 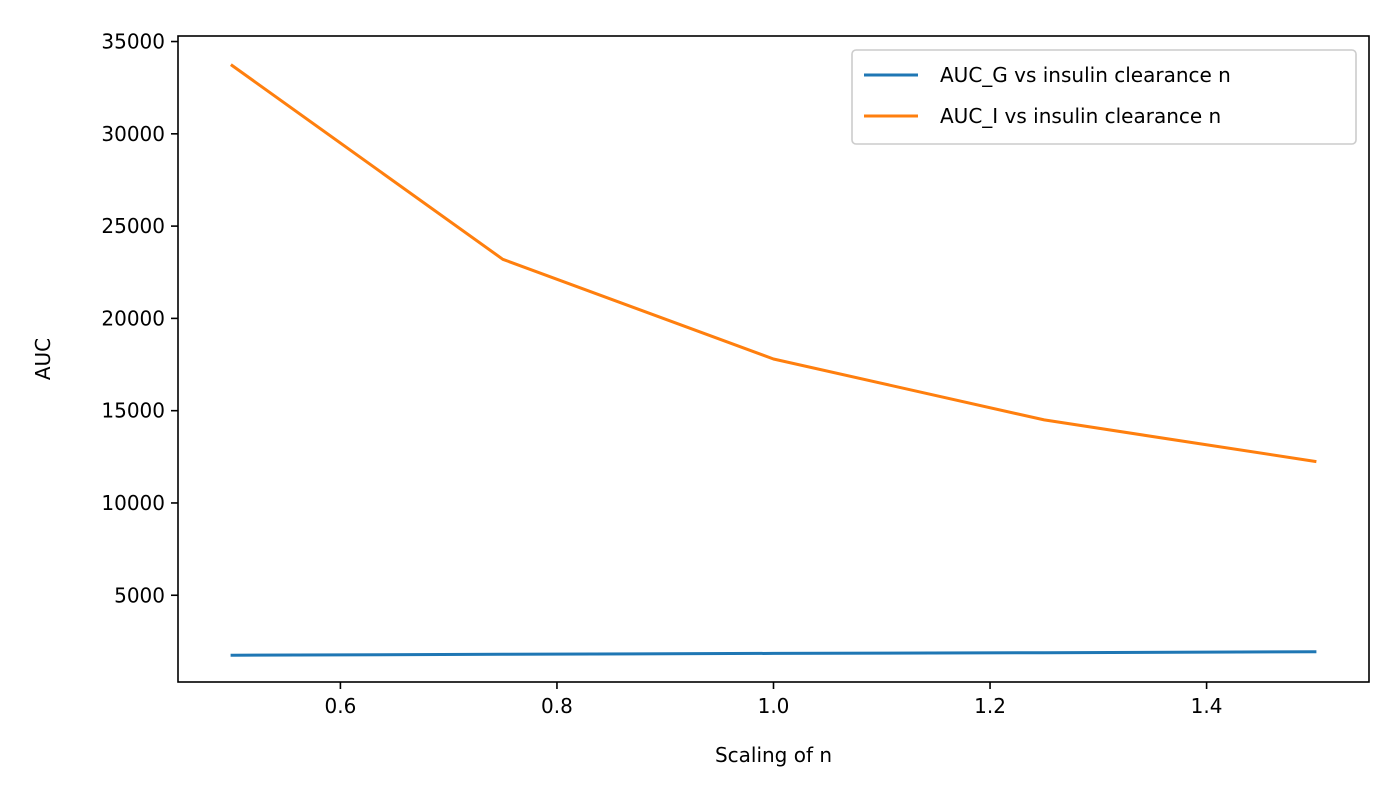 I want to click on x-tick-label: 0.6, so click(x=341, y=706).